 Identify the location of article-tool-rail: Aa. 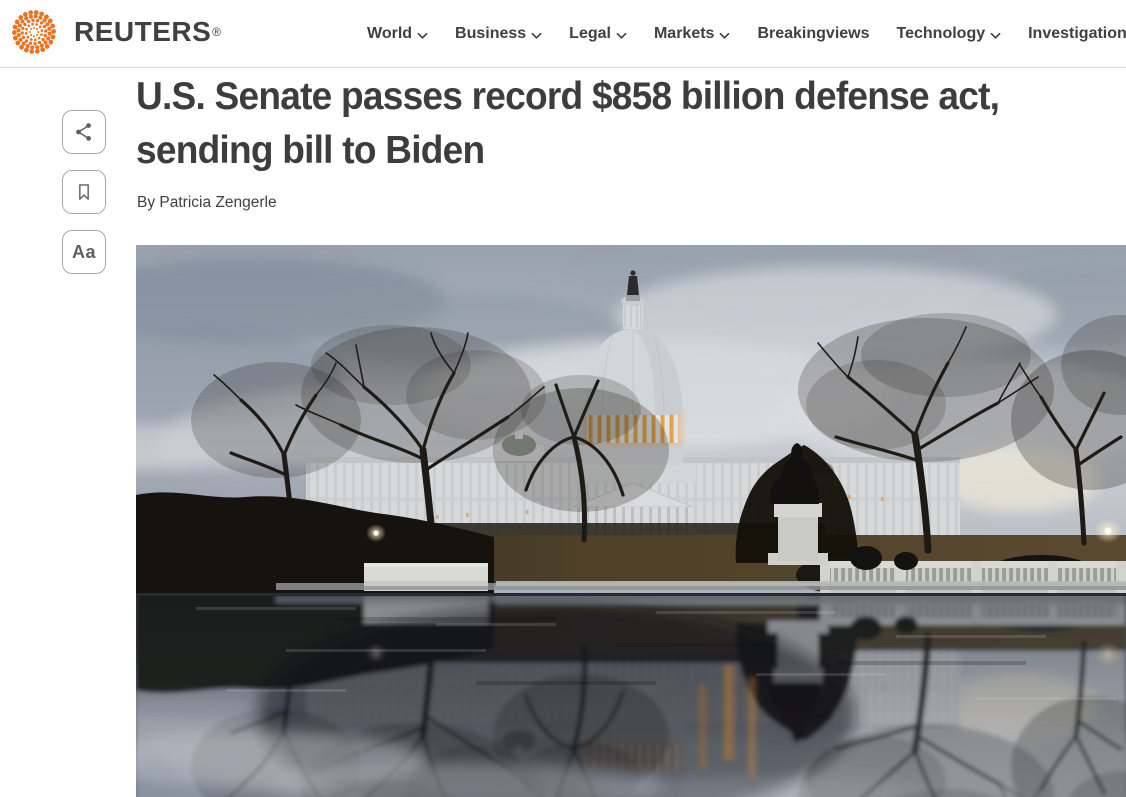
(84, 192).